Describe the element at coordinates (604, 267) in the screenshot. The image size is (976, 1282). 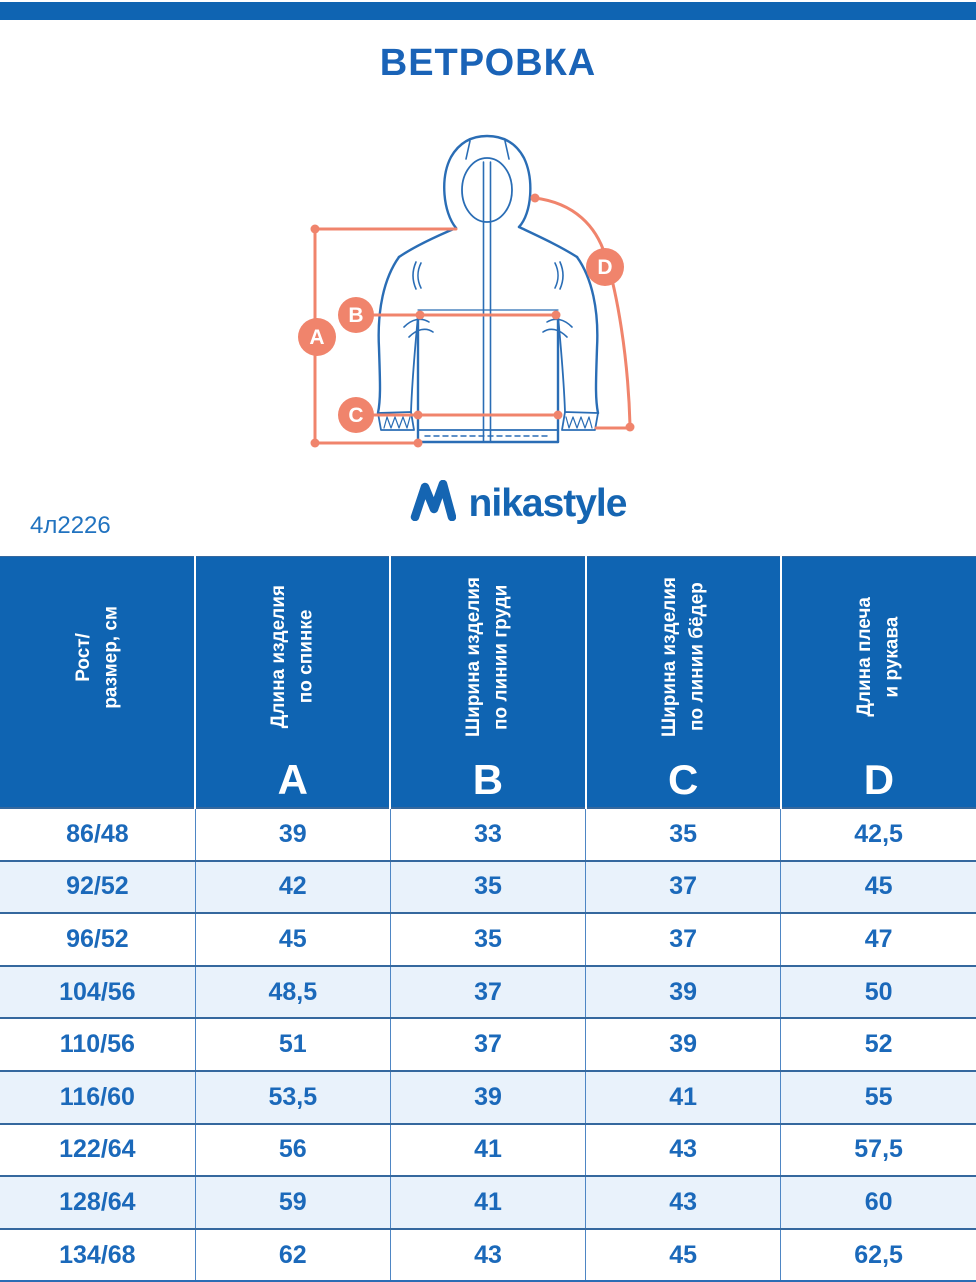
I see `measurement-label-d: D` at that location.